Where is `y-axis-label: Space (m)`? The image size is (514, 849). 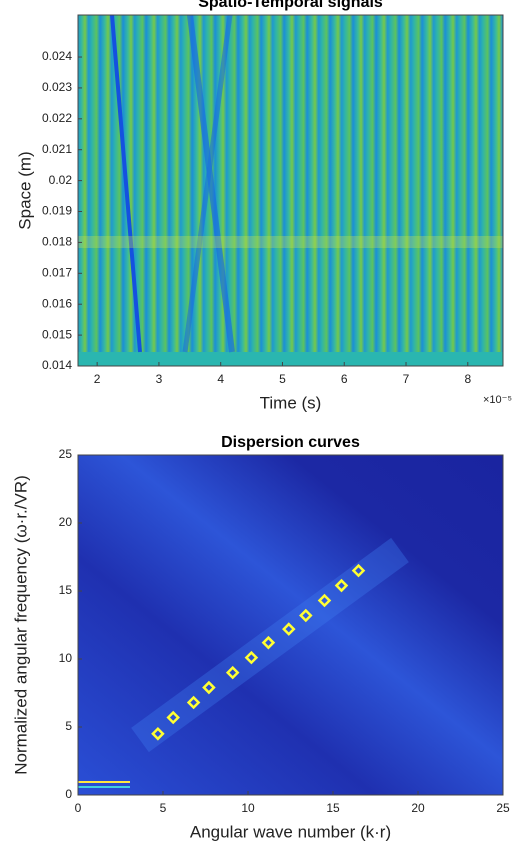
y-axis-label: Space (m) is located at coordinates (24, 190).